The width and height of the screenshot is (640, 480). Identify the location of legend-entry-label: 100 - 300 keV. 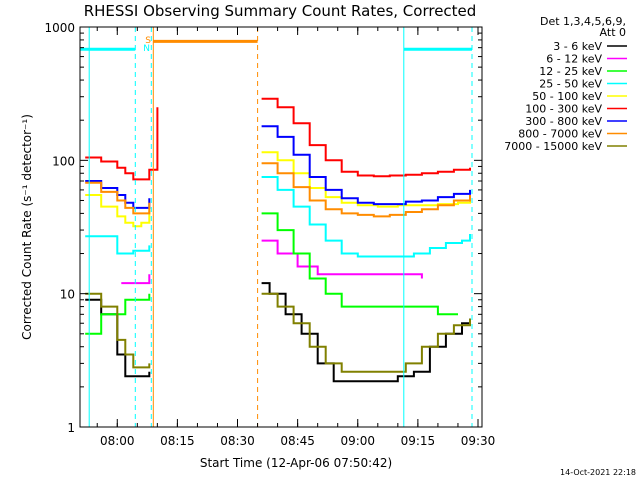
(563, 109).